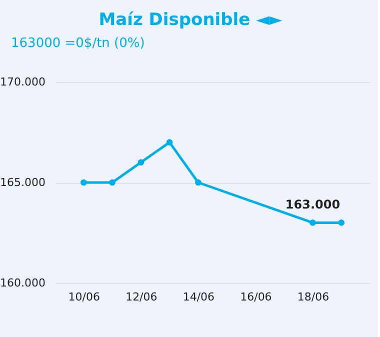  What do you see at coordinates (23, 82) in the screenshot?
I see `y-tick-label: 170.000` at bounding box center [23, 82].